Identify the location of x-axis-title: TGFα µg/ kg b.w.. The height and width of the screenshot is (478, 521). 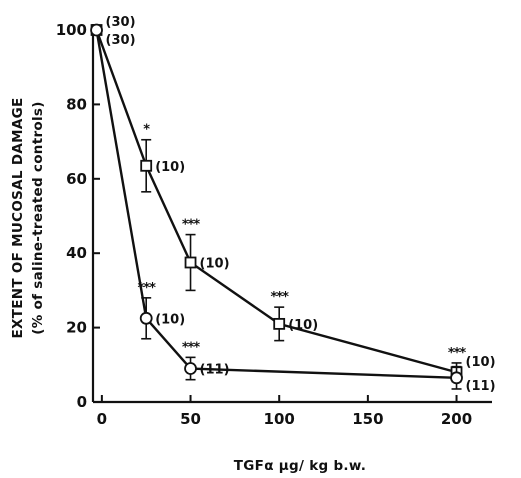
(300, 466).